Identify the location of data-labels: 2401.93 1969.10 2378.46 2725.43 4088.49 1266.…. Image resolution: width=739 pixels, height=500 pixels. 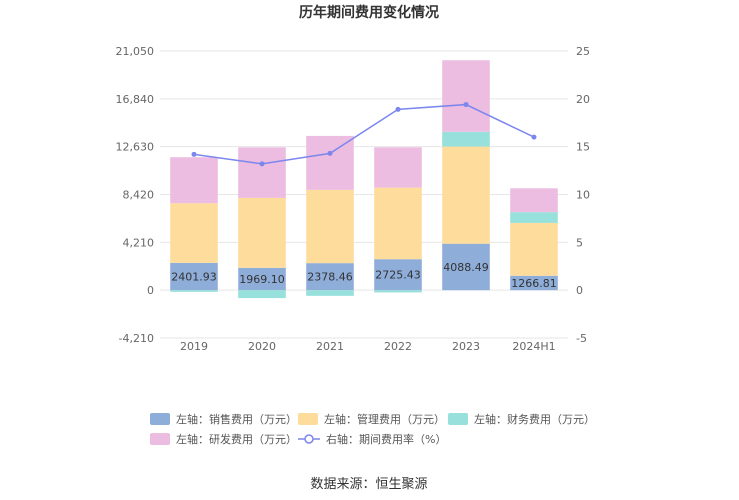
(364, 275).